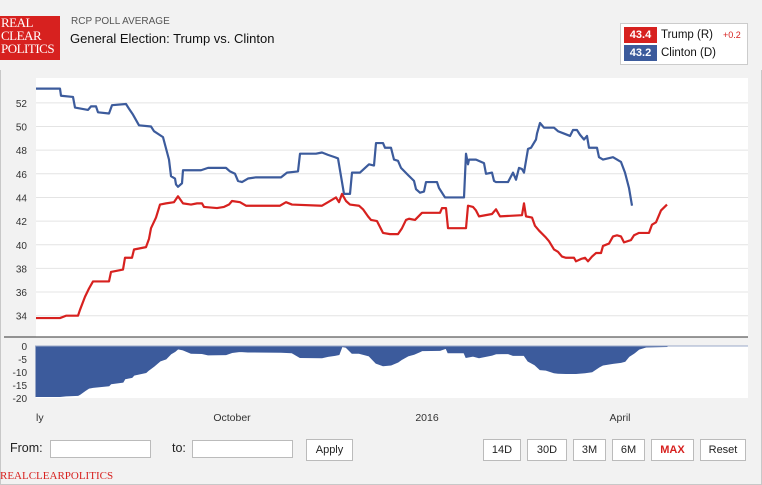  Describe the element at coordinates (242, 449) in the screenshot. I see `to-date-input` at that location.